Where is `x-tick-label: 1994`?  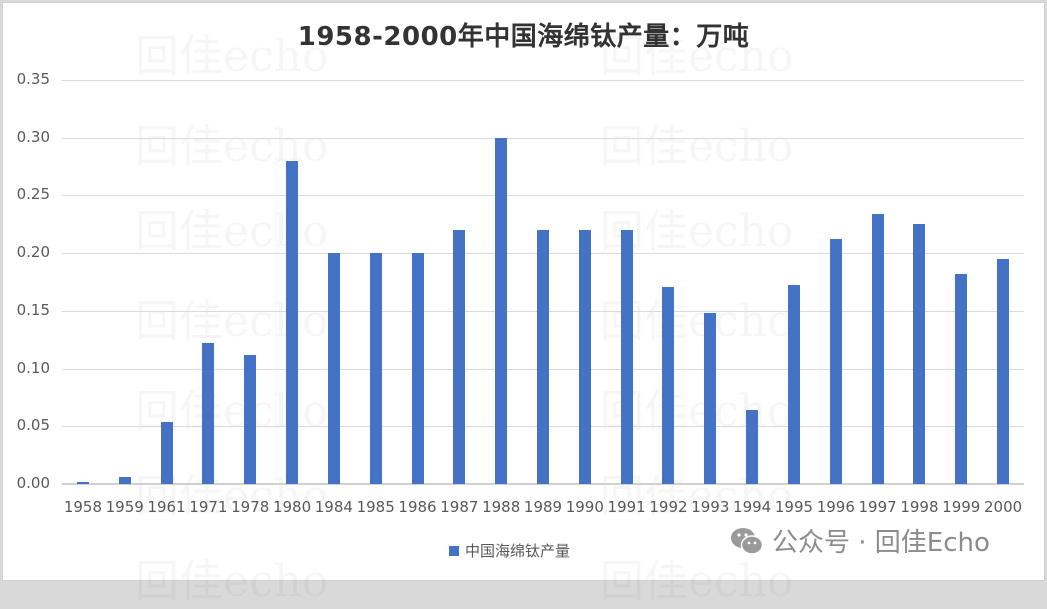 x-tick-label: 1994 is located at coordinates (752, 507).